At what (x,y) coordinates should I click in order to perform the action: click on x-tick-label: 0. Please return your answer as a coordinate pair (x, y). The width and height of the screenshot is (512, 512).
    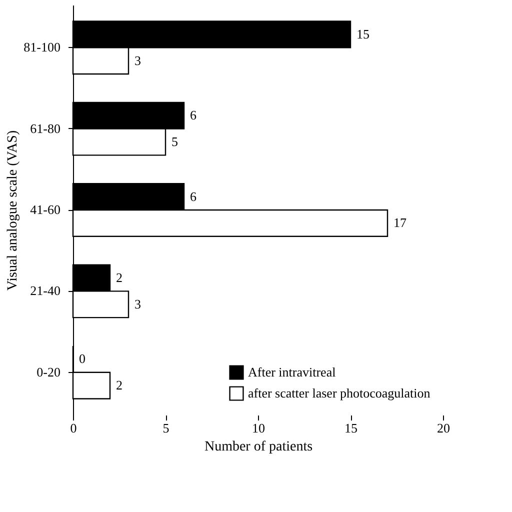
    Looking at the image, I should click on (73, 428).